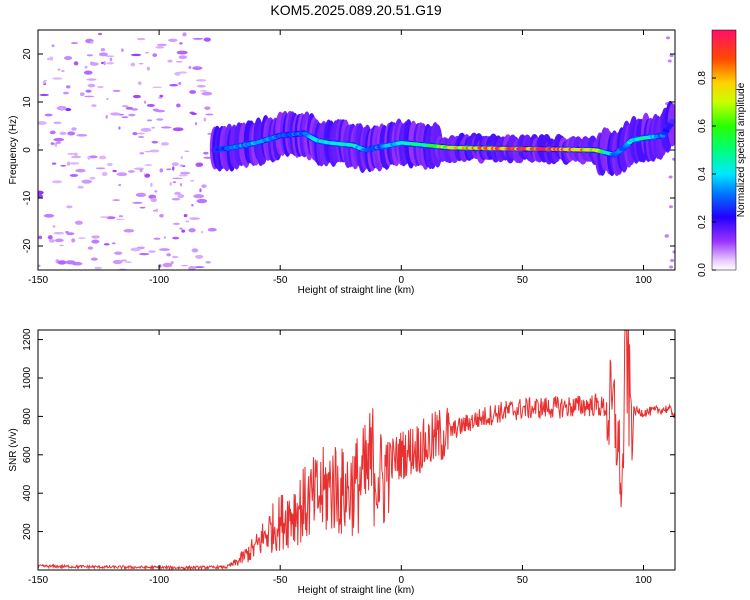  I want to click on x-tick-label: 0, so click(402, 580).